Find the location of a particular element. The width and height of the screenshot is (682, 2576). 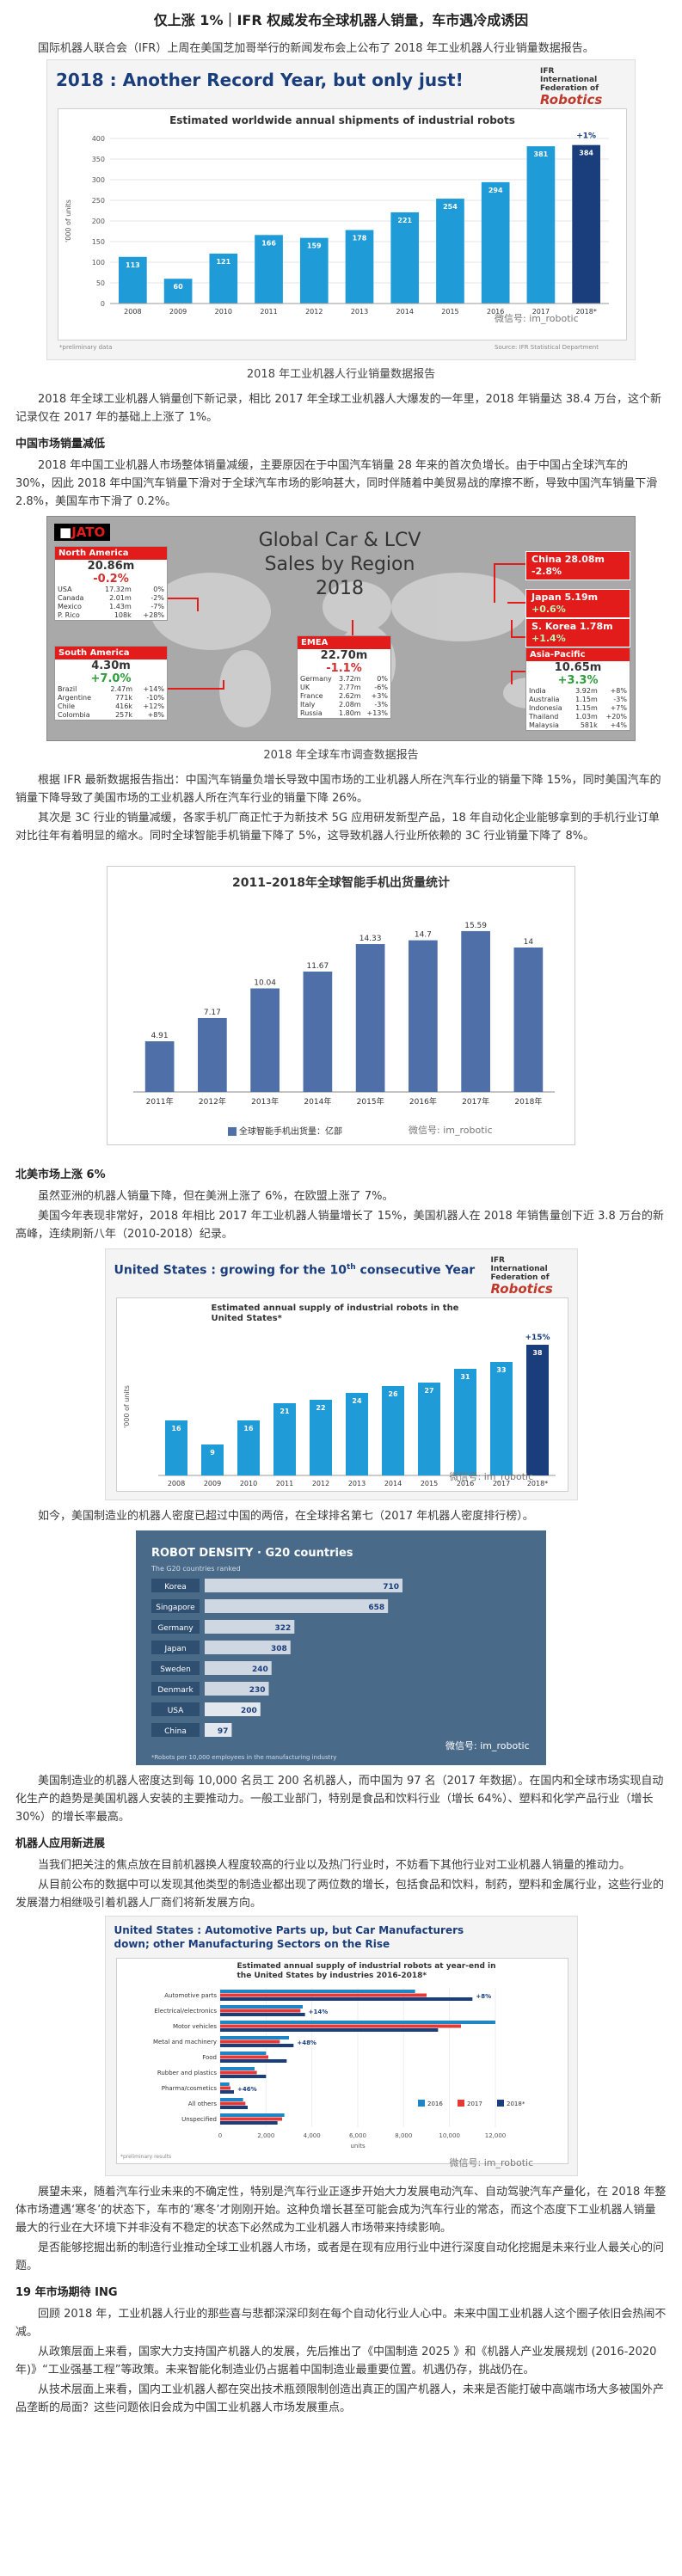

region-japan: Japan 5.19m +0.6% is located at coordinates (577, 604).